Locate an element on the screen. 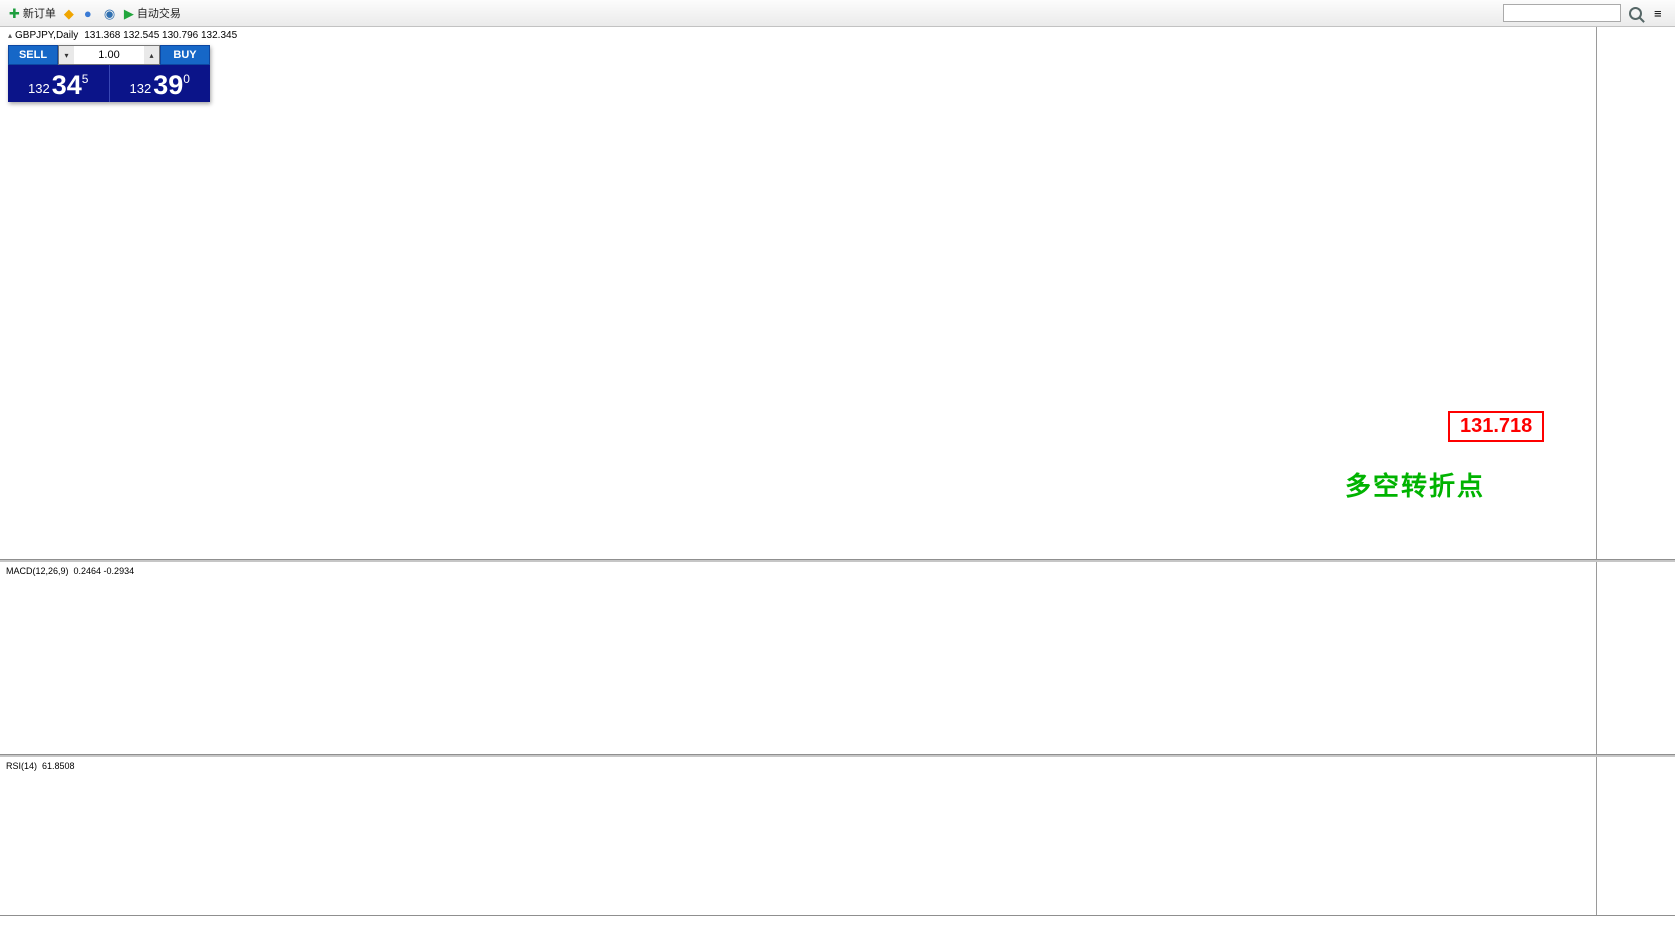 The image size is (1675, 949). buy-price-handle: 132 is located at coordinates (140, 88).